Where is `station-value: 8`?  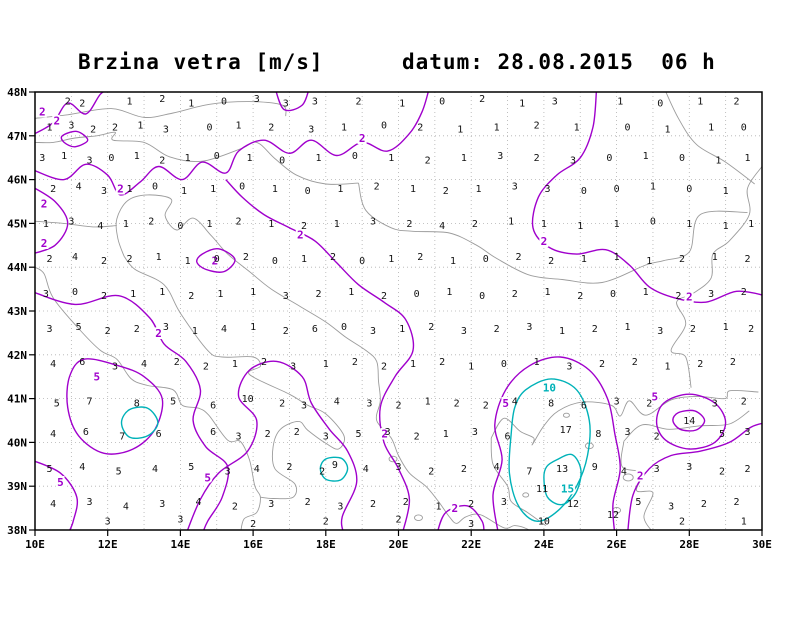
station-value: 8 is located at coordinates (551, 403).